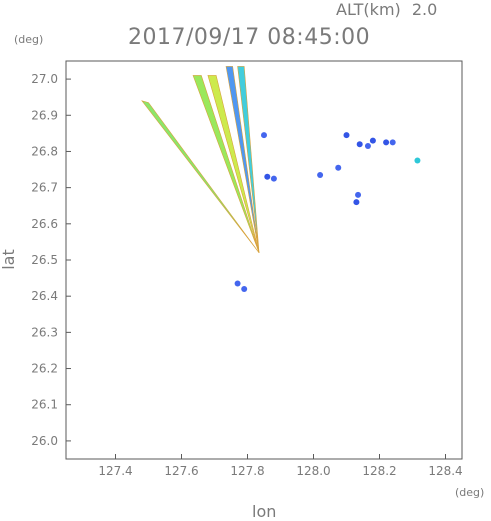 Image resolution: width=491 pixels, height=521 pixels. Describe the element at coordinates (44, 115) in the screenshot. I see `y-tick-label: 26.9` at that location.